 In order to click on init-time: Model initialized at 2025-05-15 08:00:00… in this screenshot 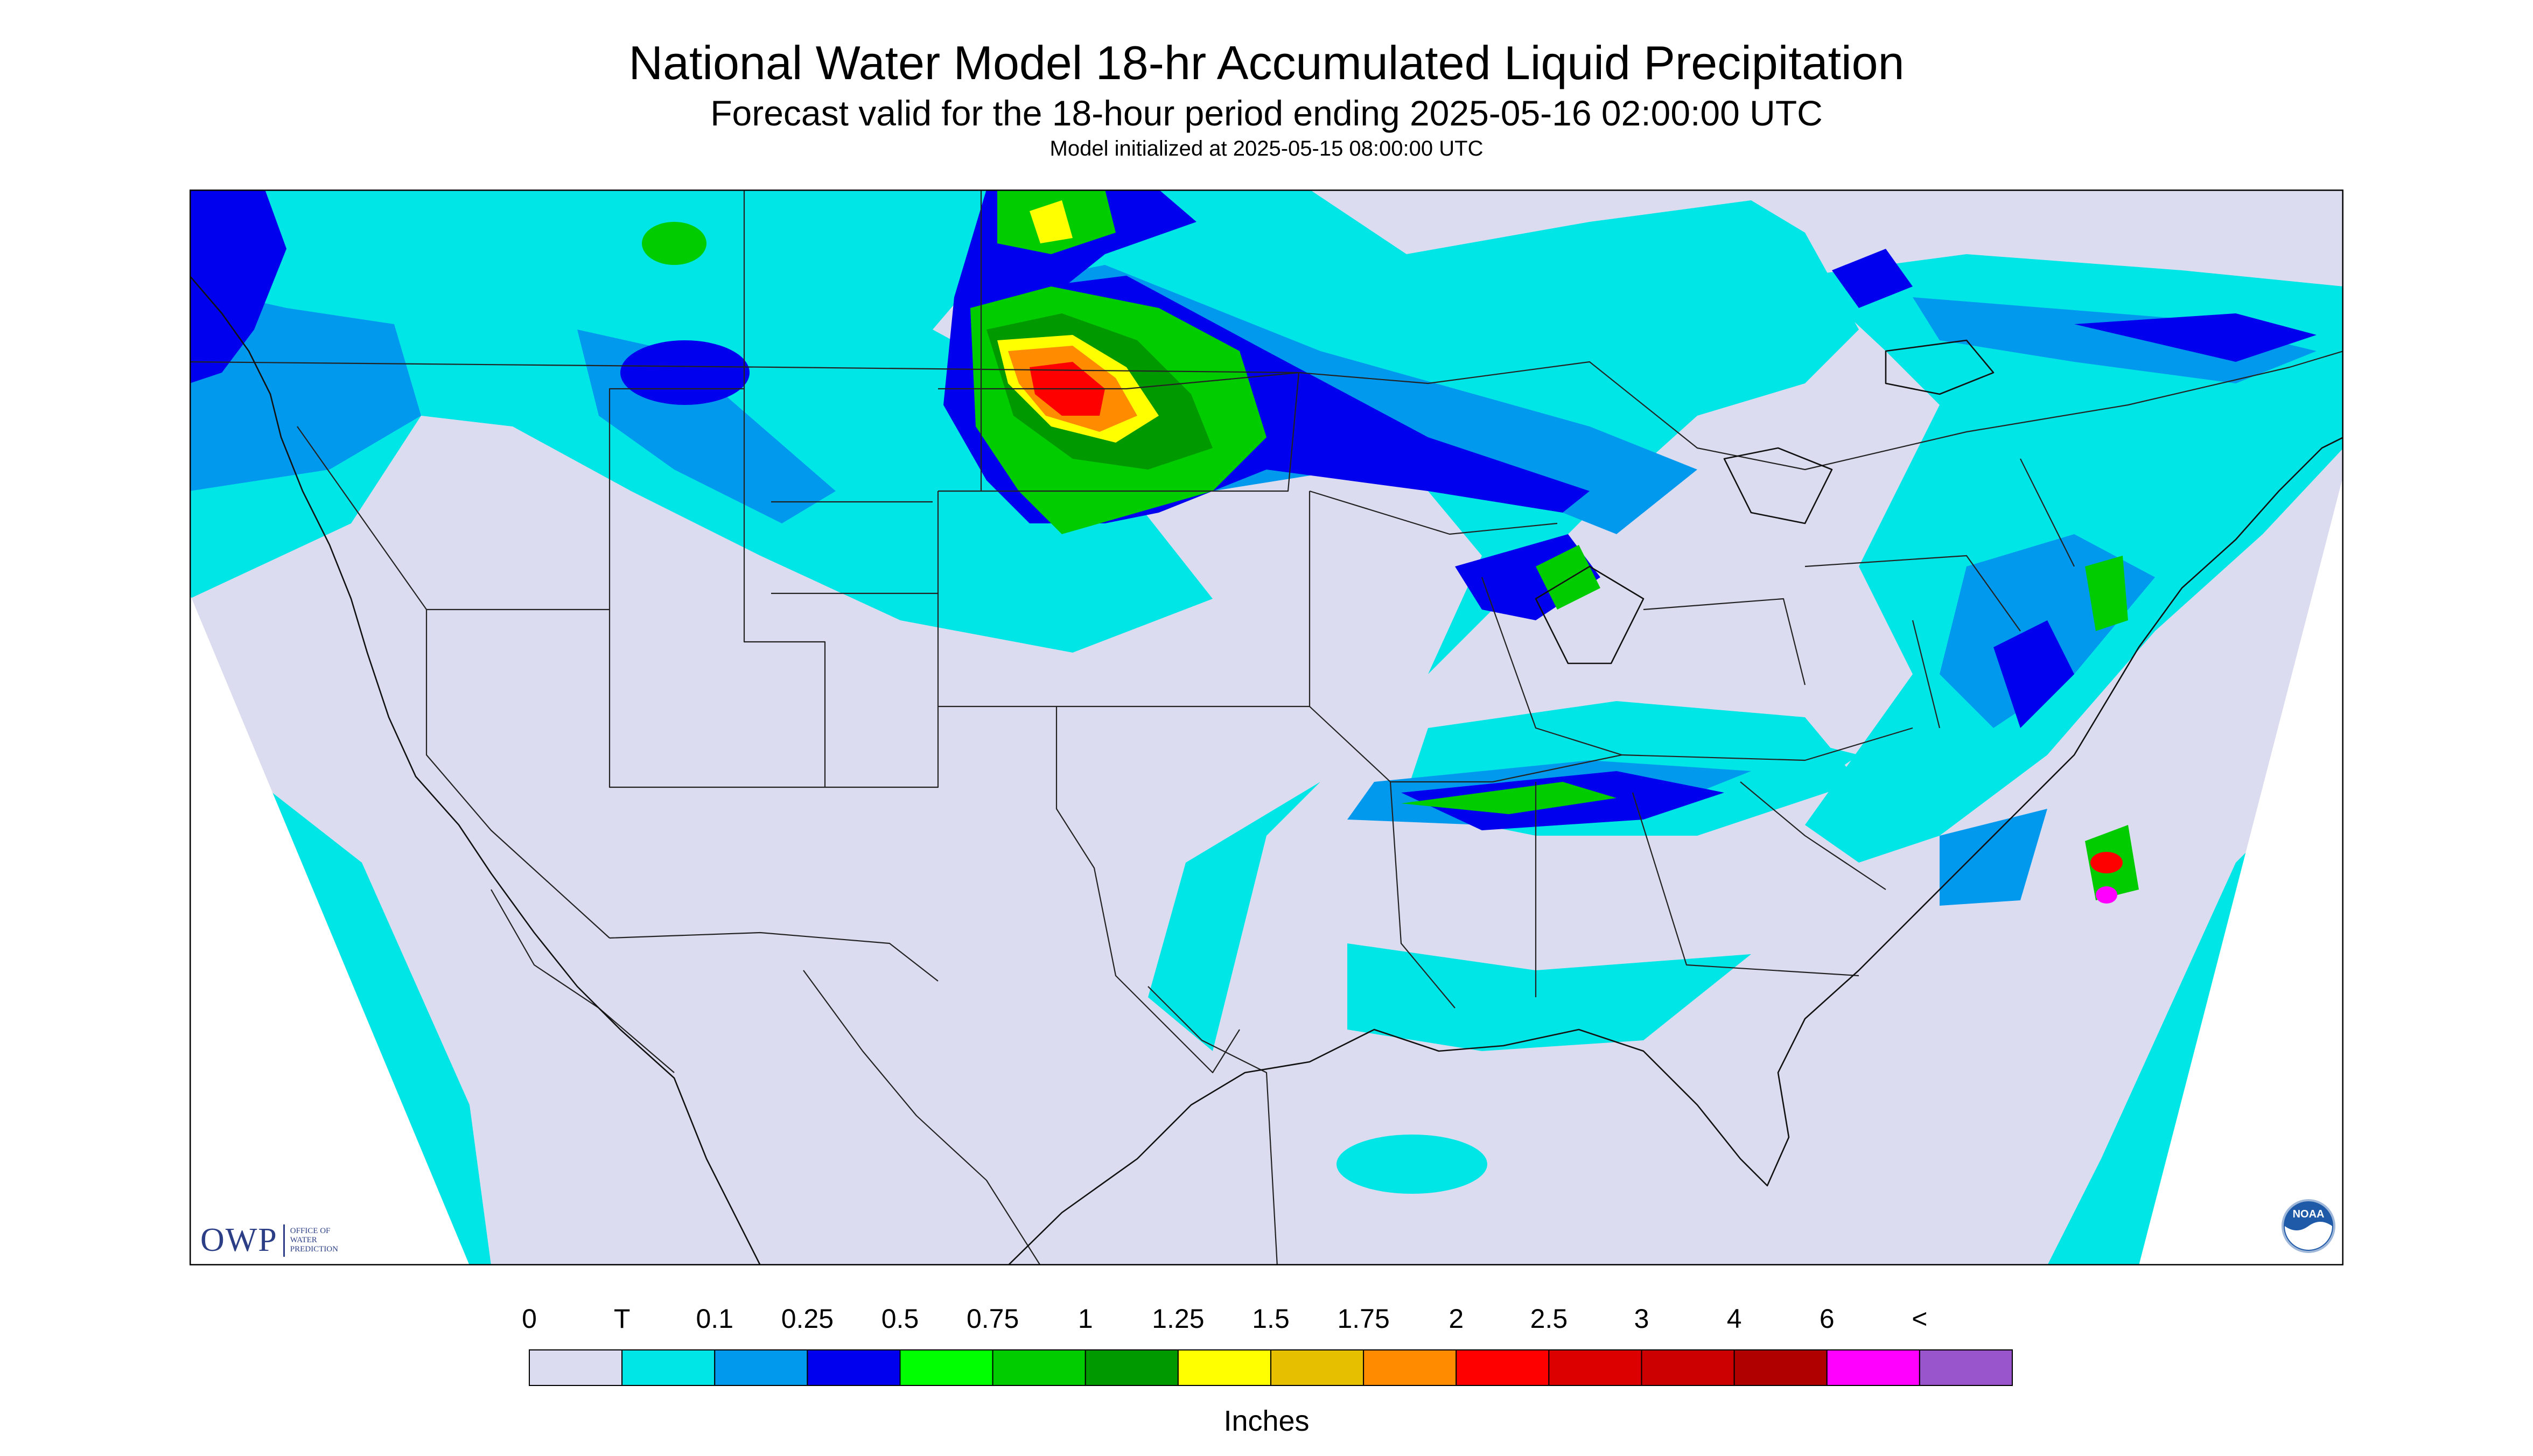, I will do `click(1266, 148)`.